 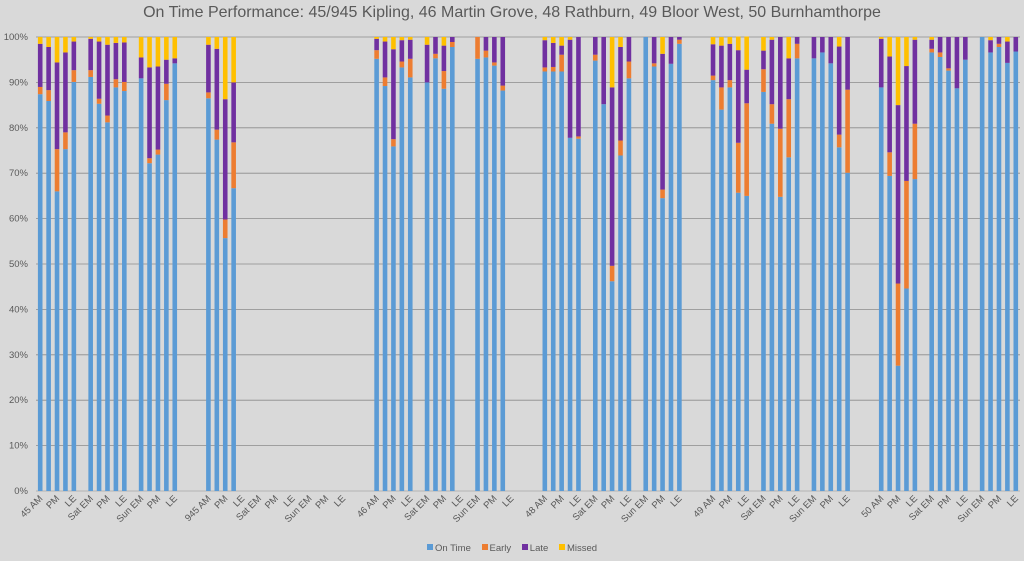 What do you see at coordinates (16, 37) in the screenshot?
I see `y-tick-label: 100%` at bounding box center [16, 37].